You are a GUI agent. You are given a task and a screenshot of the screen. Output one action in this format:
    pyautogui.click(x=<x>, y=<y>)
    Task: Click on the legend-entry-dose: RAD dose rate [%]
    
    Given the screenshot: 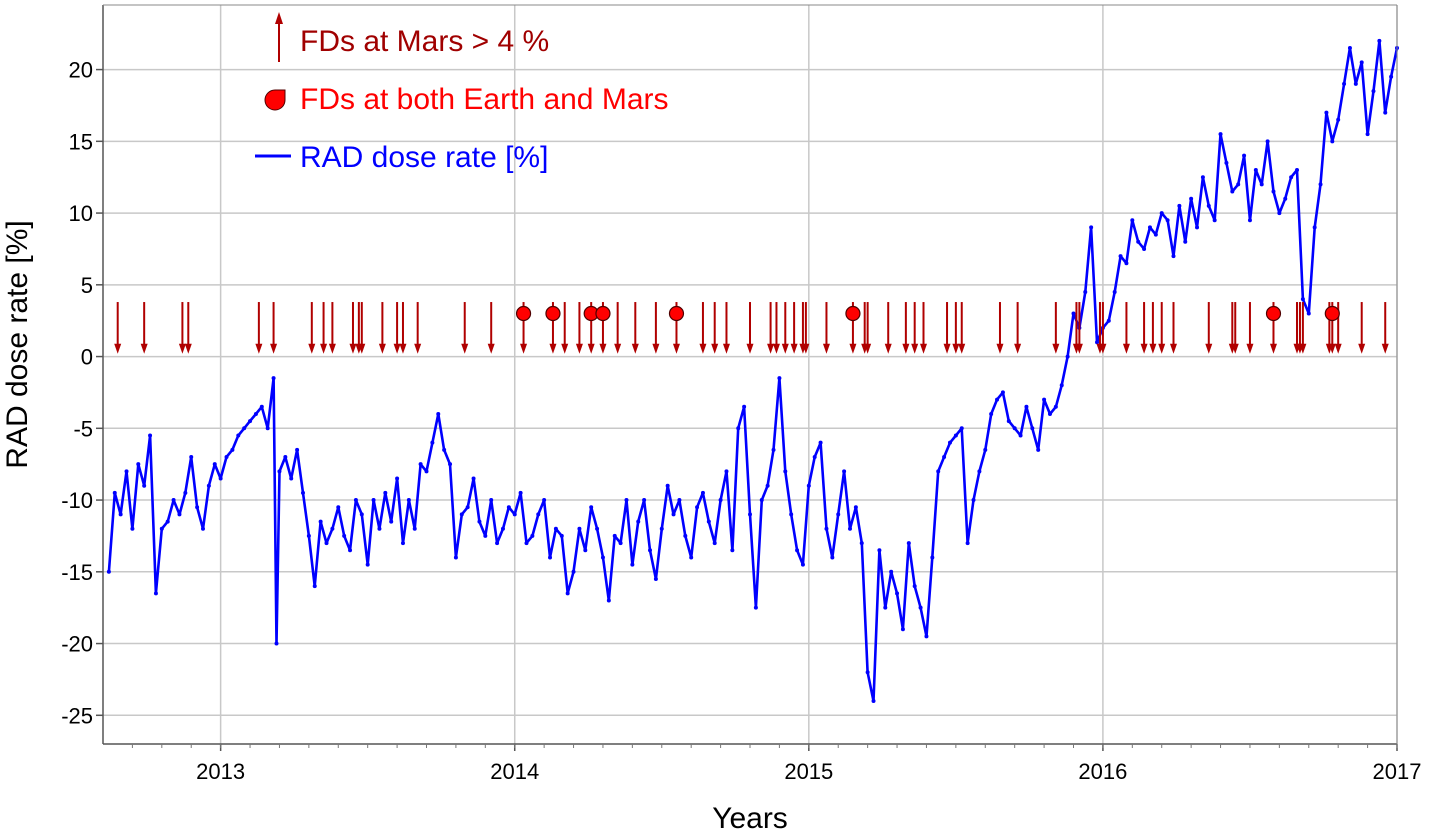 What is the action you would take?
    pyautogui.click(x=401, y=157)
    